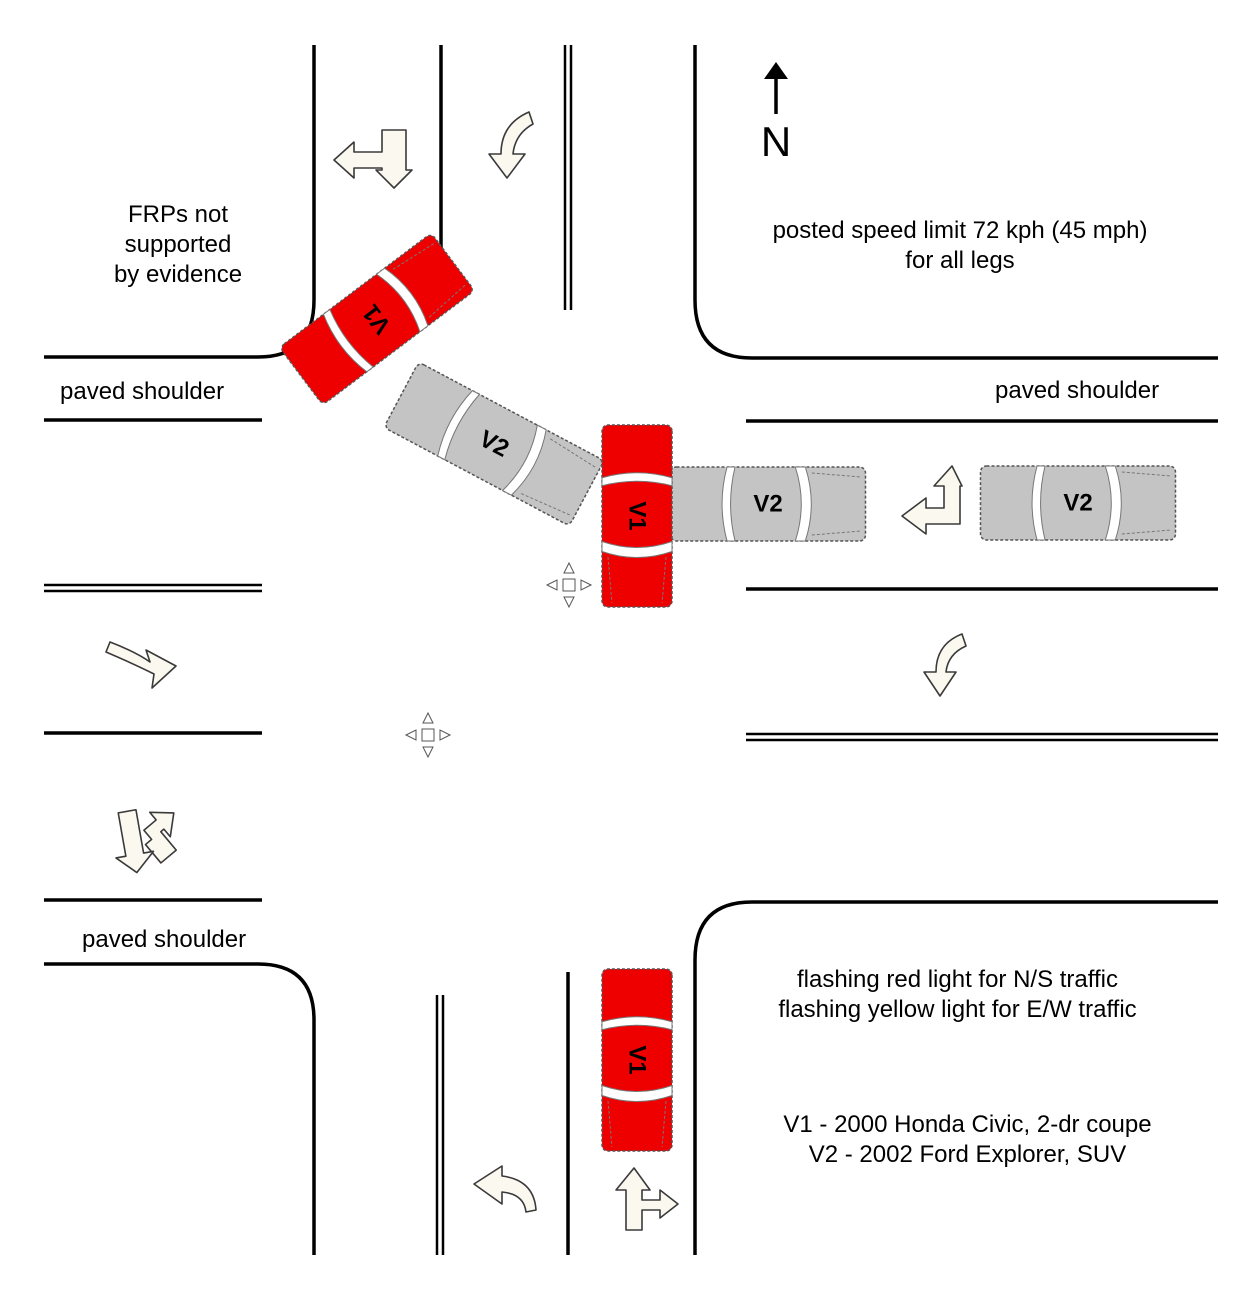 The width and height of the screenshot is (1260, 1299). Describe the element at coordinates (955, 202) in the screenshot. I see `ne-curb` at that location.